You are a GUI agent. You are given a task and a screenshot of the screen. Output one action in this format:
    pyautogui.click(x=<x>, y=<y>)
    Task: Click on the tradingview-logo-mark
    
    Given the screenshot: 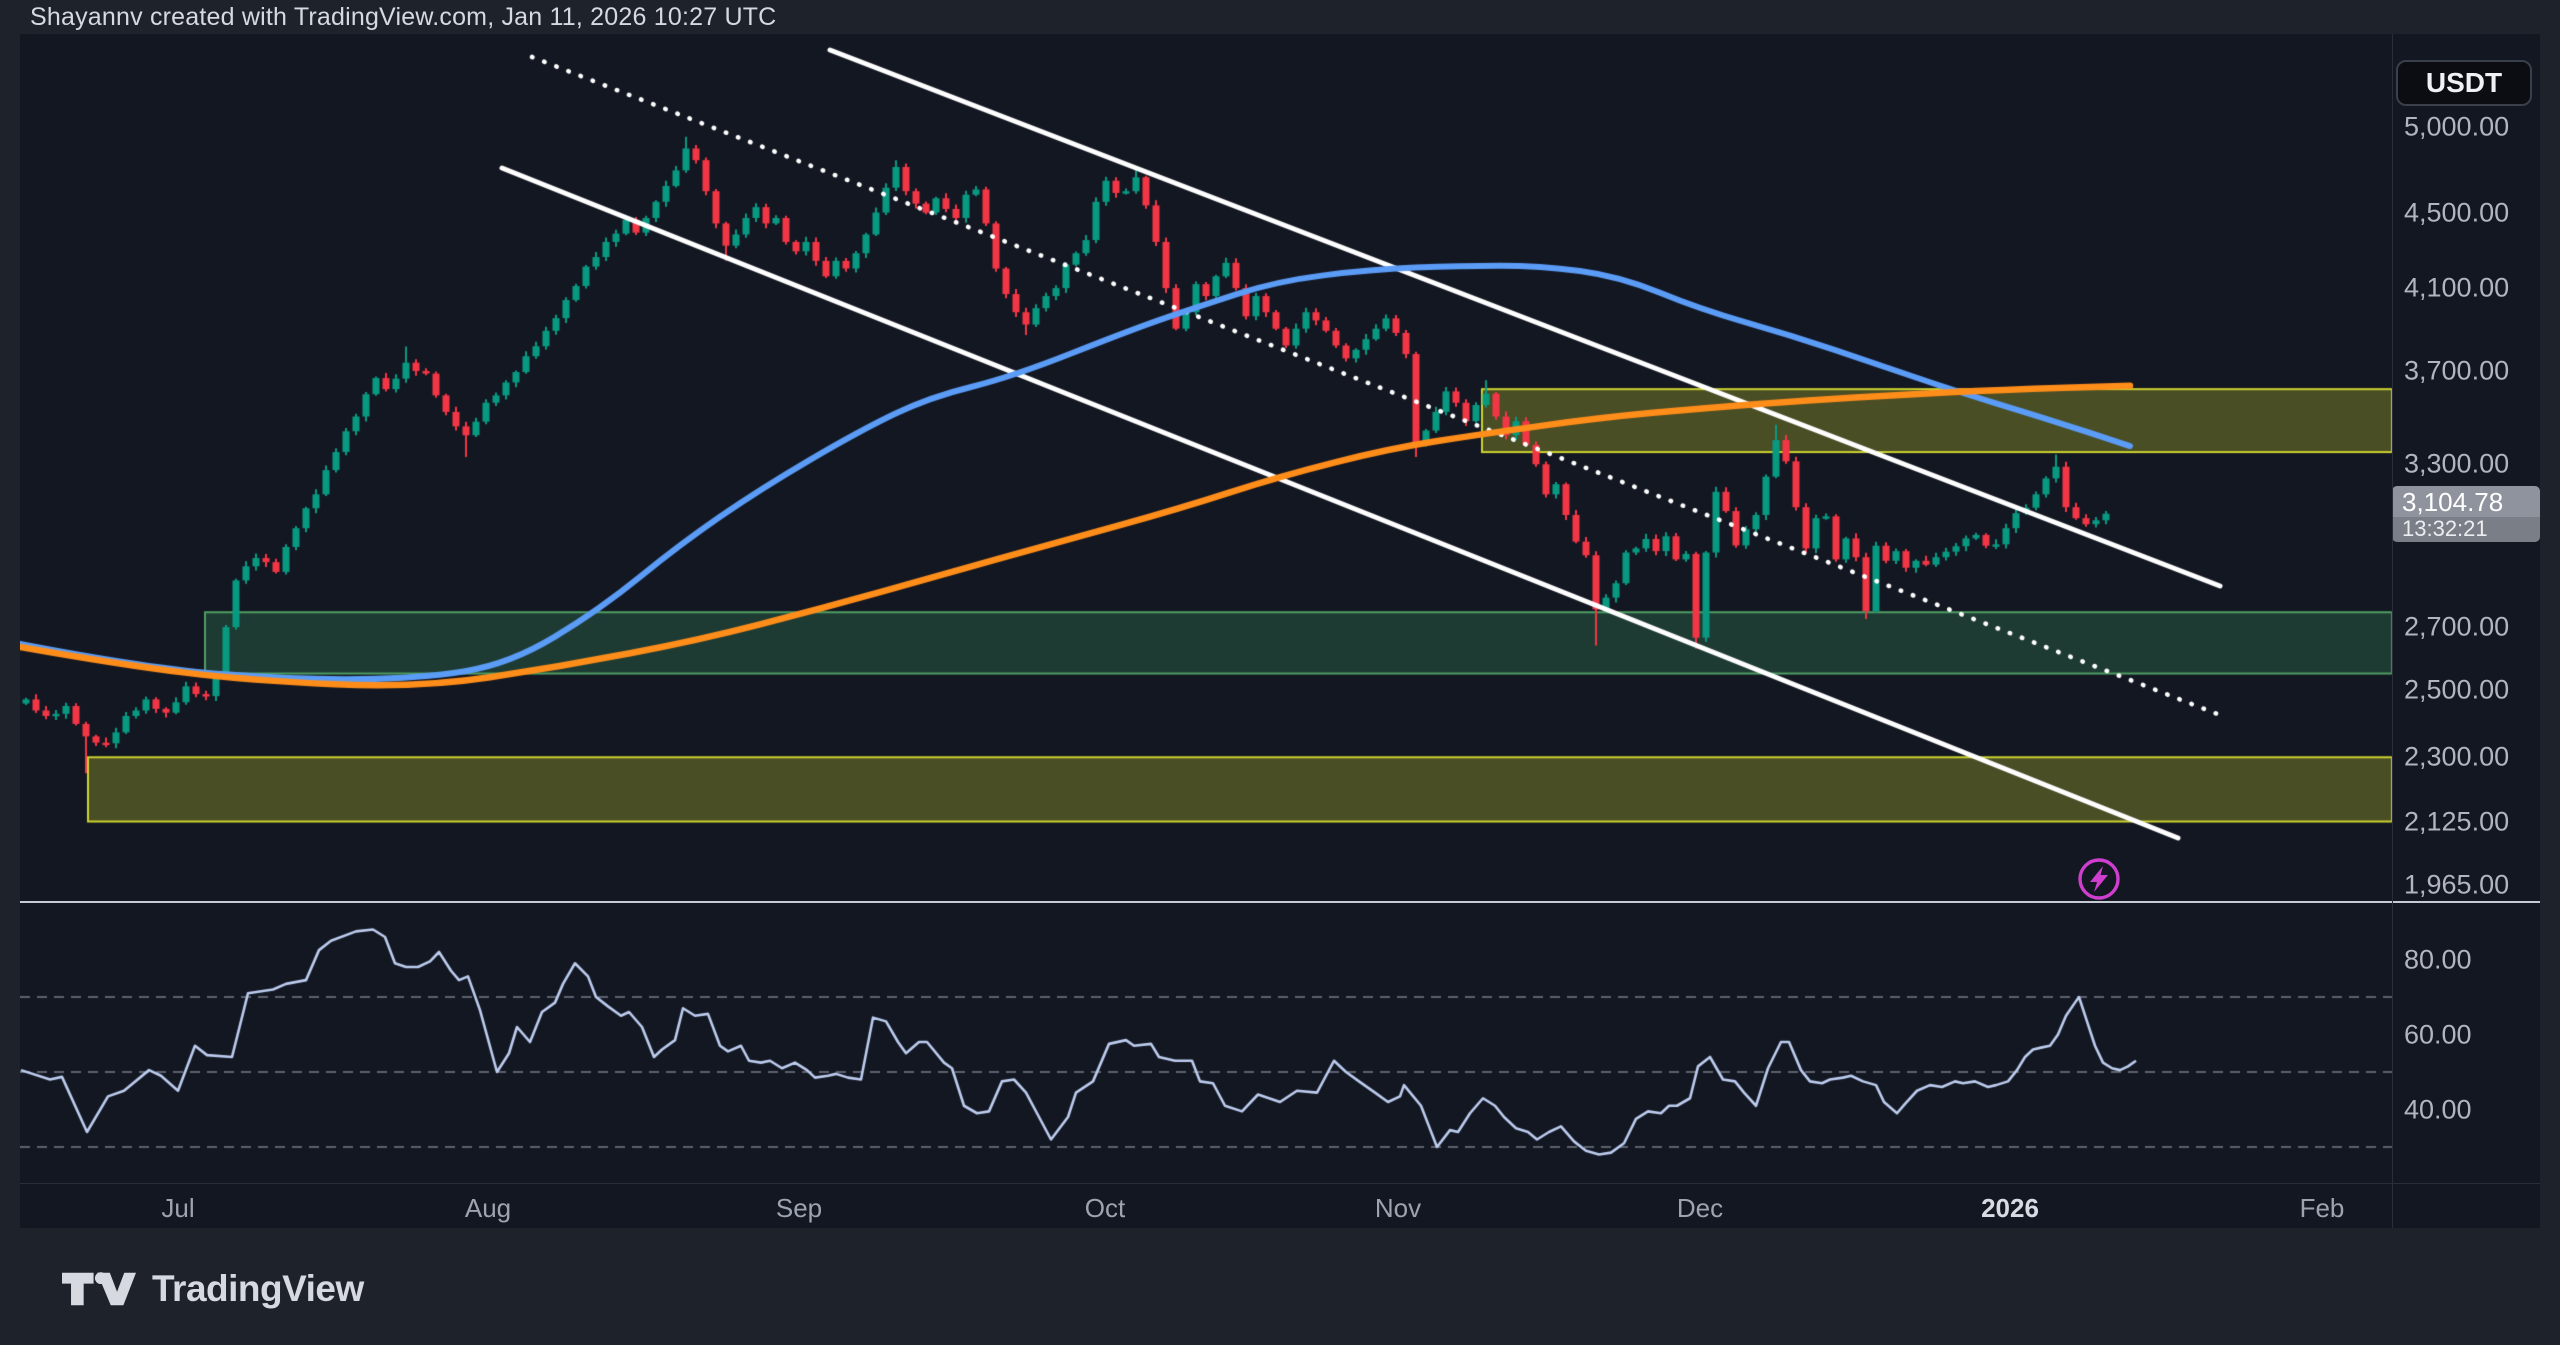 What is the action you would take?
    pyautogui.click(x=99, y=1289)
    